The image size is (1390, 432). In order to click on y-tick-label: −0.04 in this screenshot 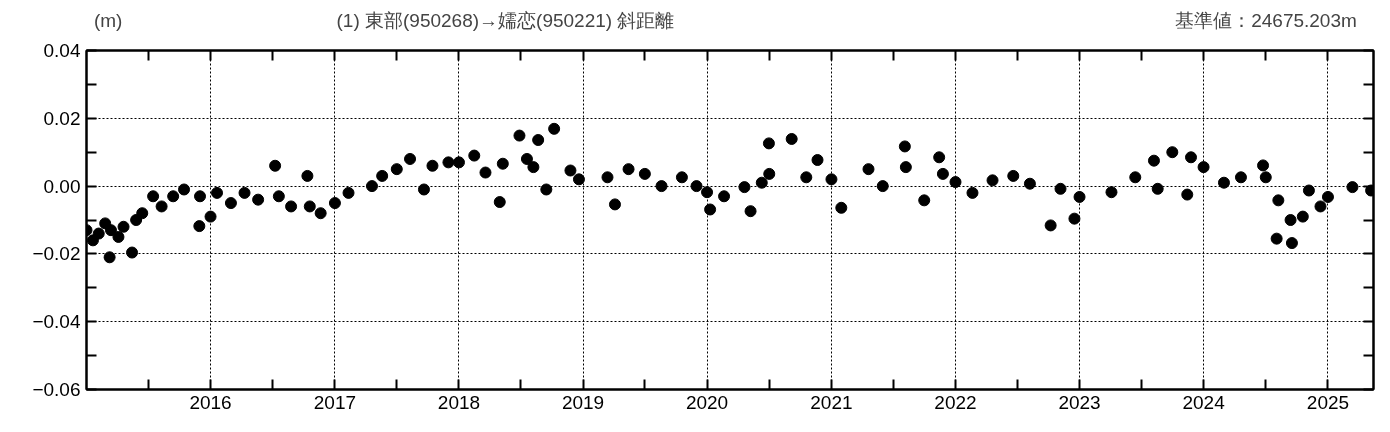, I will do `click(56, 322)`.